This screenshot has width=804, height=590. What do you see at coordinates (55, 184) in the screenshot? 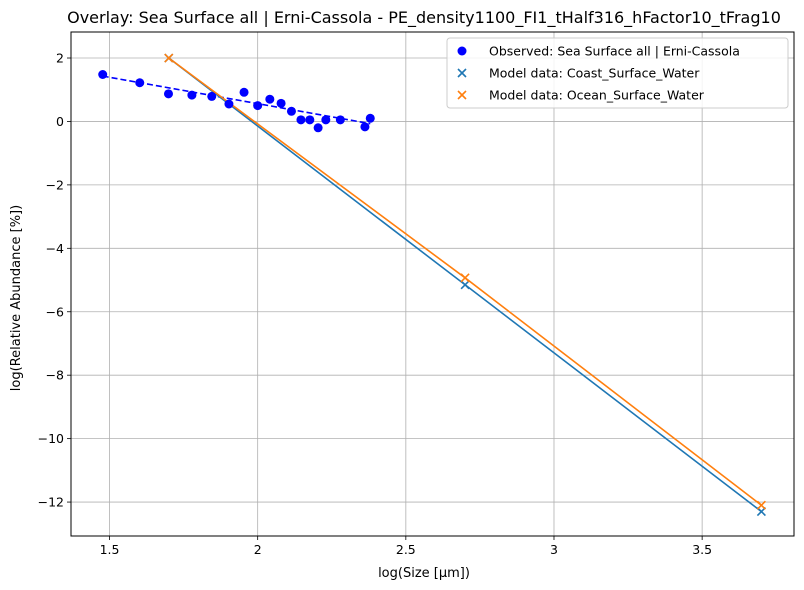
I see `y-tick-label: −2` at bounding box center [55, 184].